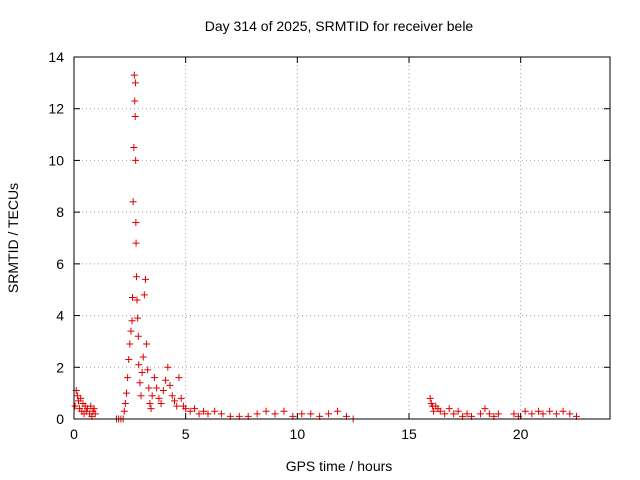 The image size is (640, 480). What do you see at coordinates (56, 160) in the screenshot?
I see `y-tick-label: 10` at bounding box center [56, 160].